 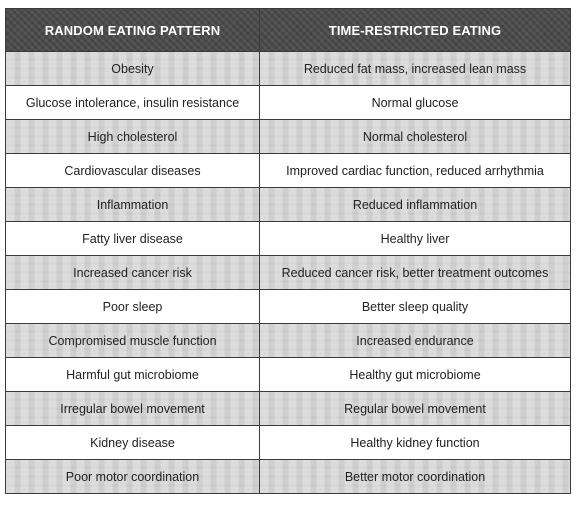 I want to click on time-restricted-cell: Better sleep quality, so click(x=415, y=306).